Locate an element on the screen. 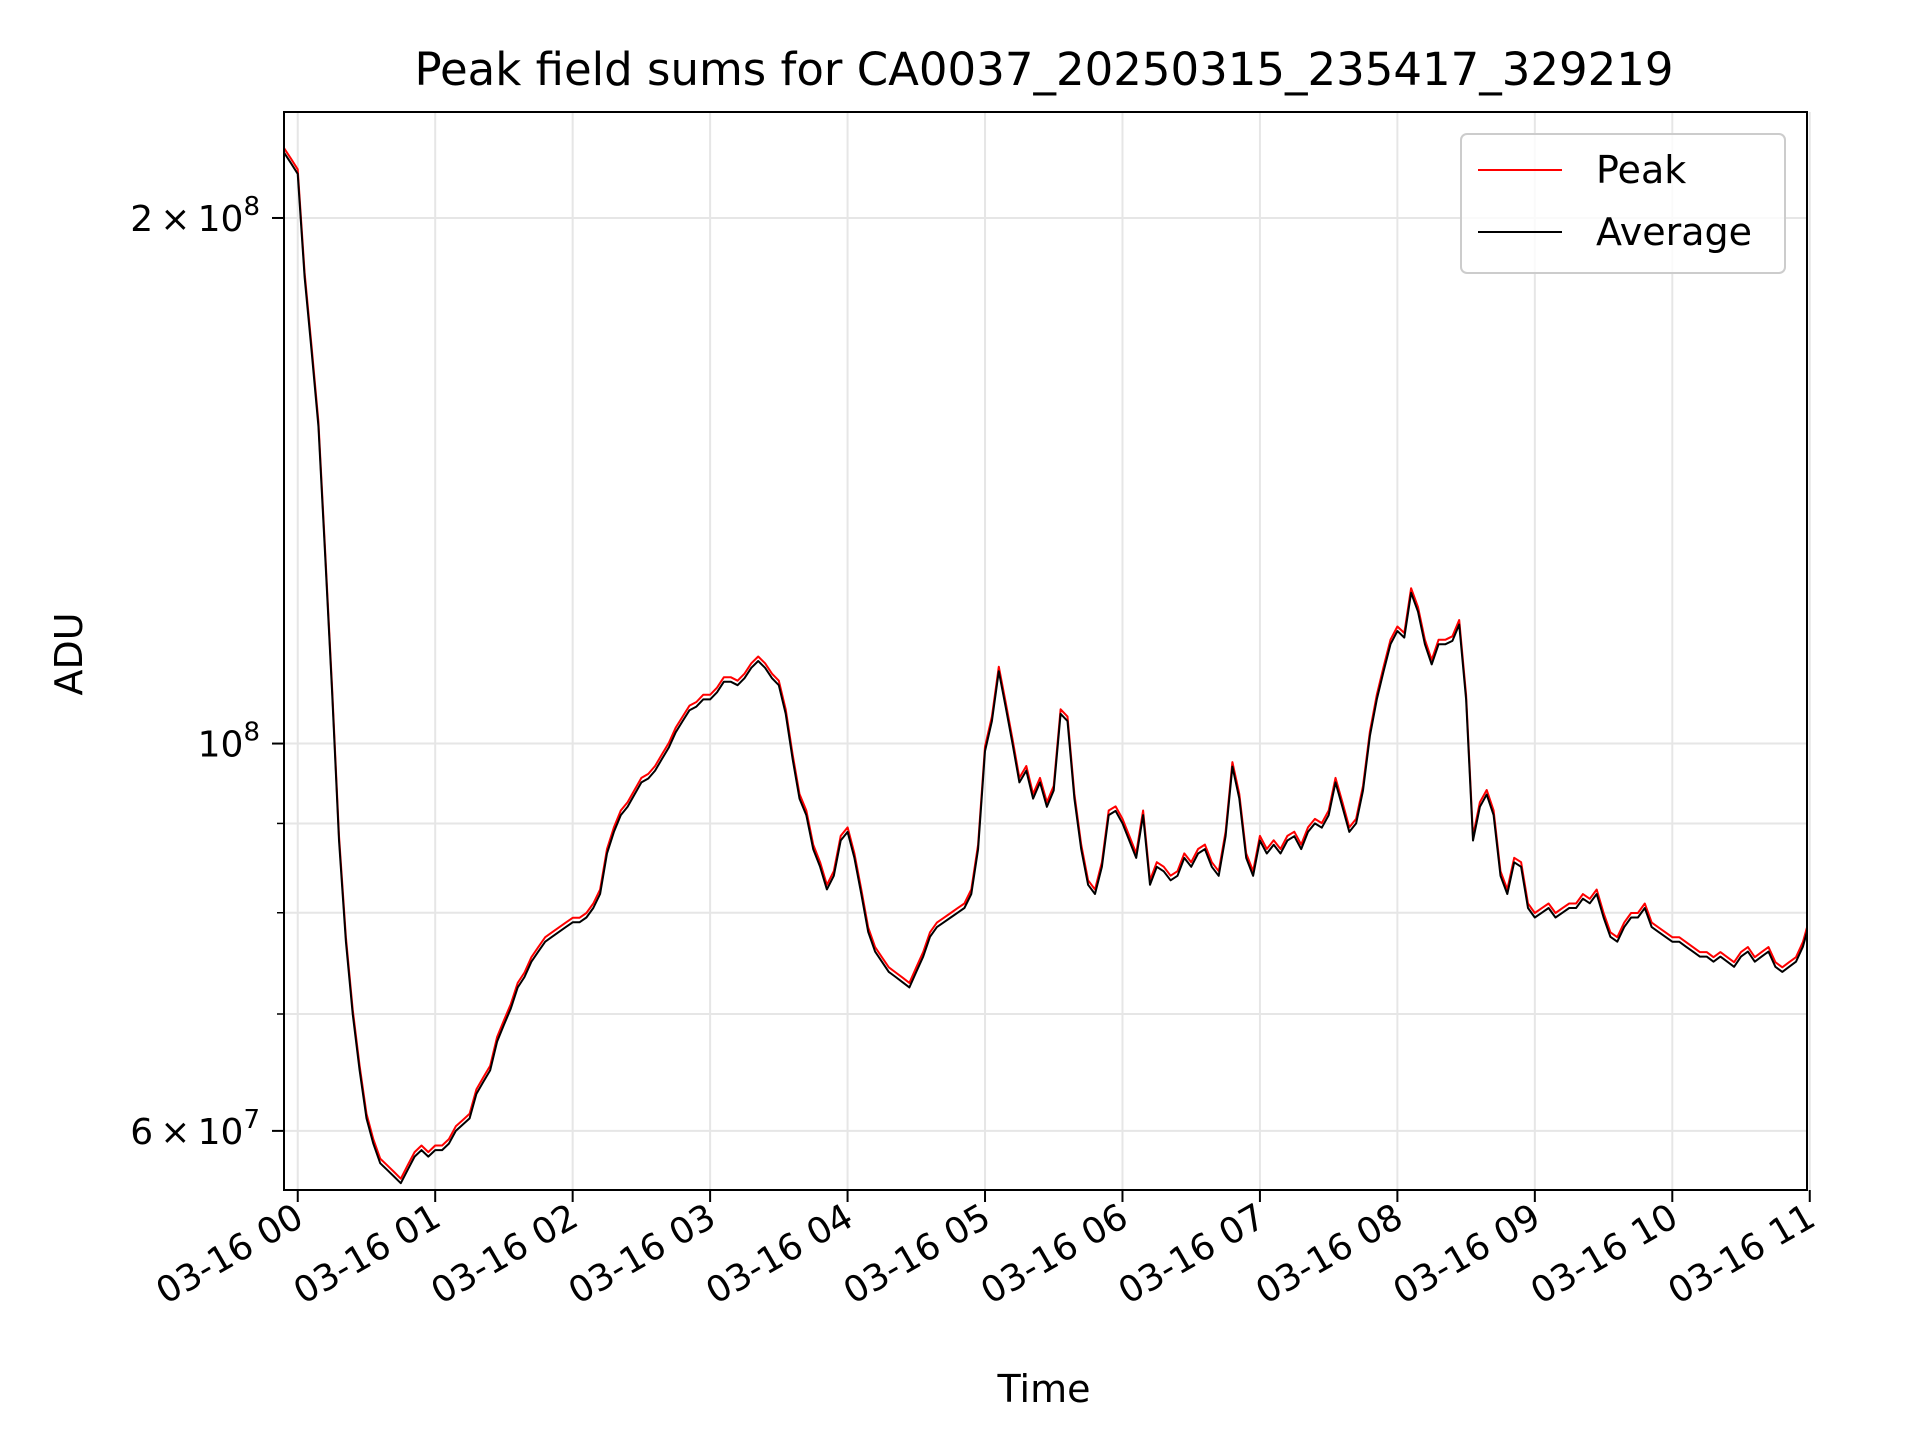 Image resolution: width=1920 pixels, height=1440 pixels. y-axis-ticks: 6 × 107 108 2 × 108 is located at coordinates (207, 672).